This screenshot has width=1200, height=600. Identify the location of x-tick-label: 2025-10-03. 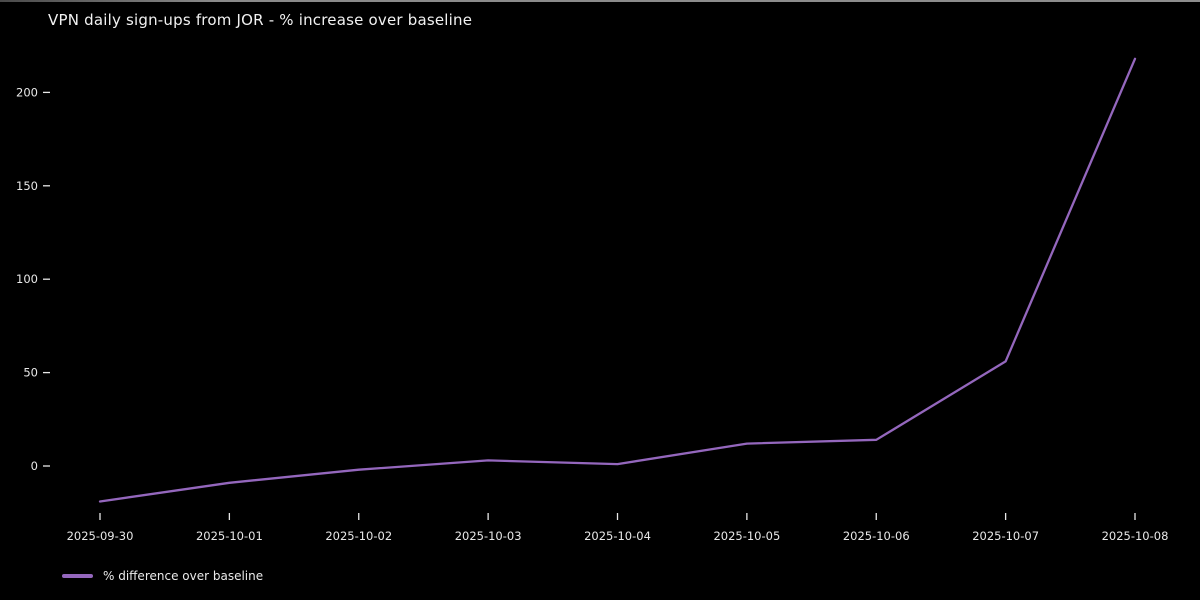
(488, 536).